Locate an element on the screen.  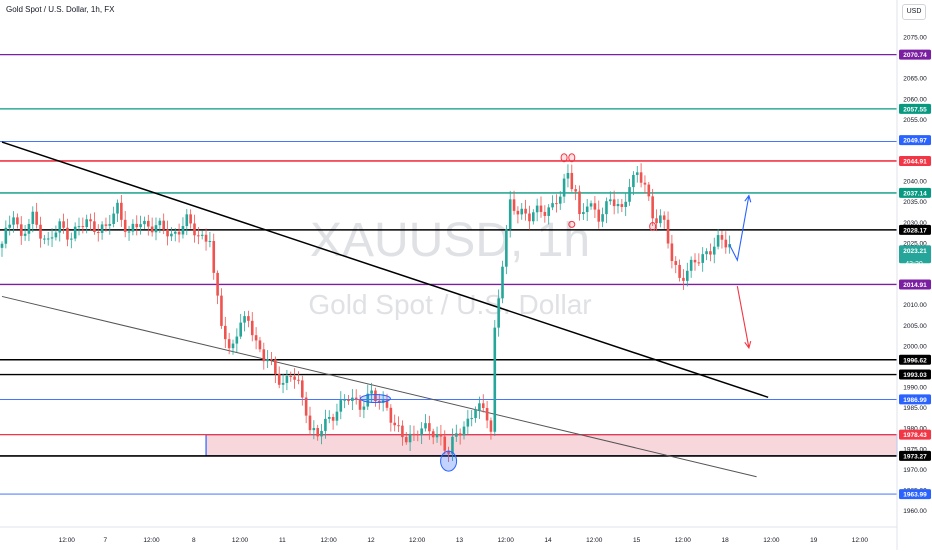
time-tick-10: 12:00 is located at coordinates (506, 540).